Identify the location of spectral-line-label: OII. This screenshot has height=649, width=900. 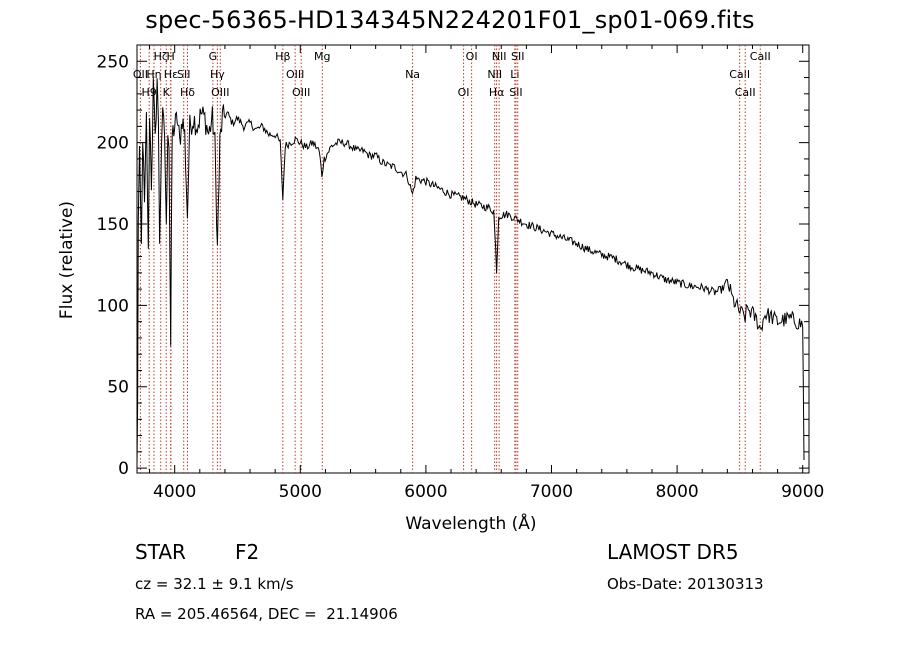
(140, 74).